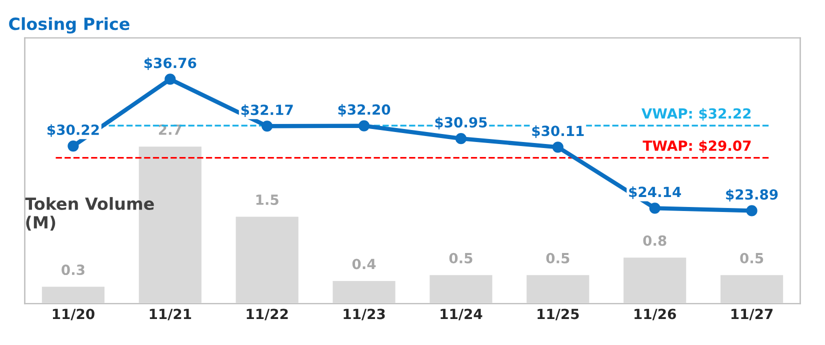 The height and width of the screenshot is (345, 825). What do you see at coordinates (73, 314) in the screenshot?
I see `x-tick-label: 11/20` at bounding box center [73, 314].